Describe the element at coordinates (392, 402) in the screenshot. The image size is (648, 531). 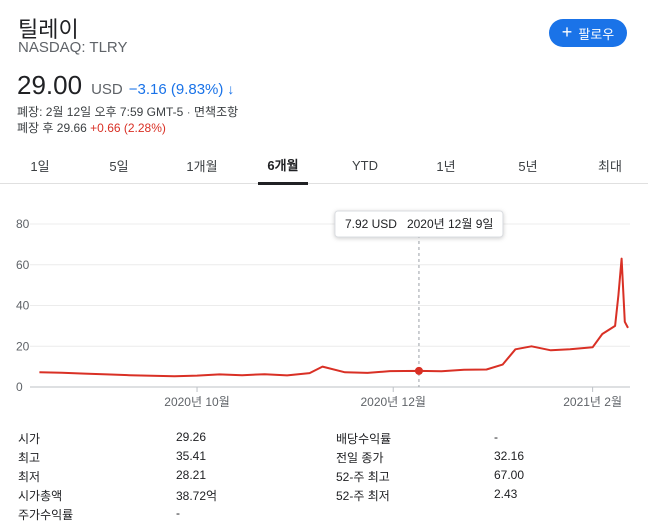
I see `x-tick-label: 2020년 12월` at that location.